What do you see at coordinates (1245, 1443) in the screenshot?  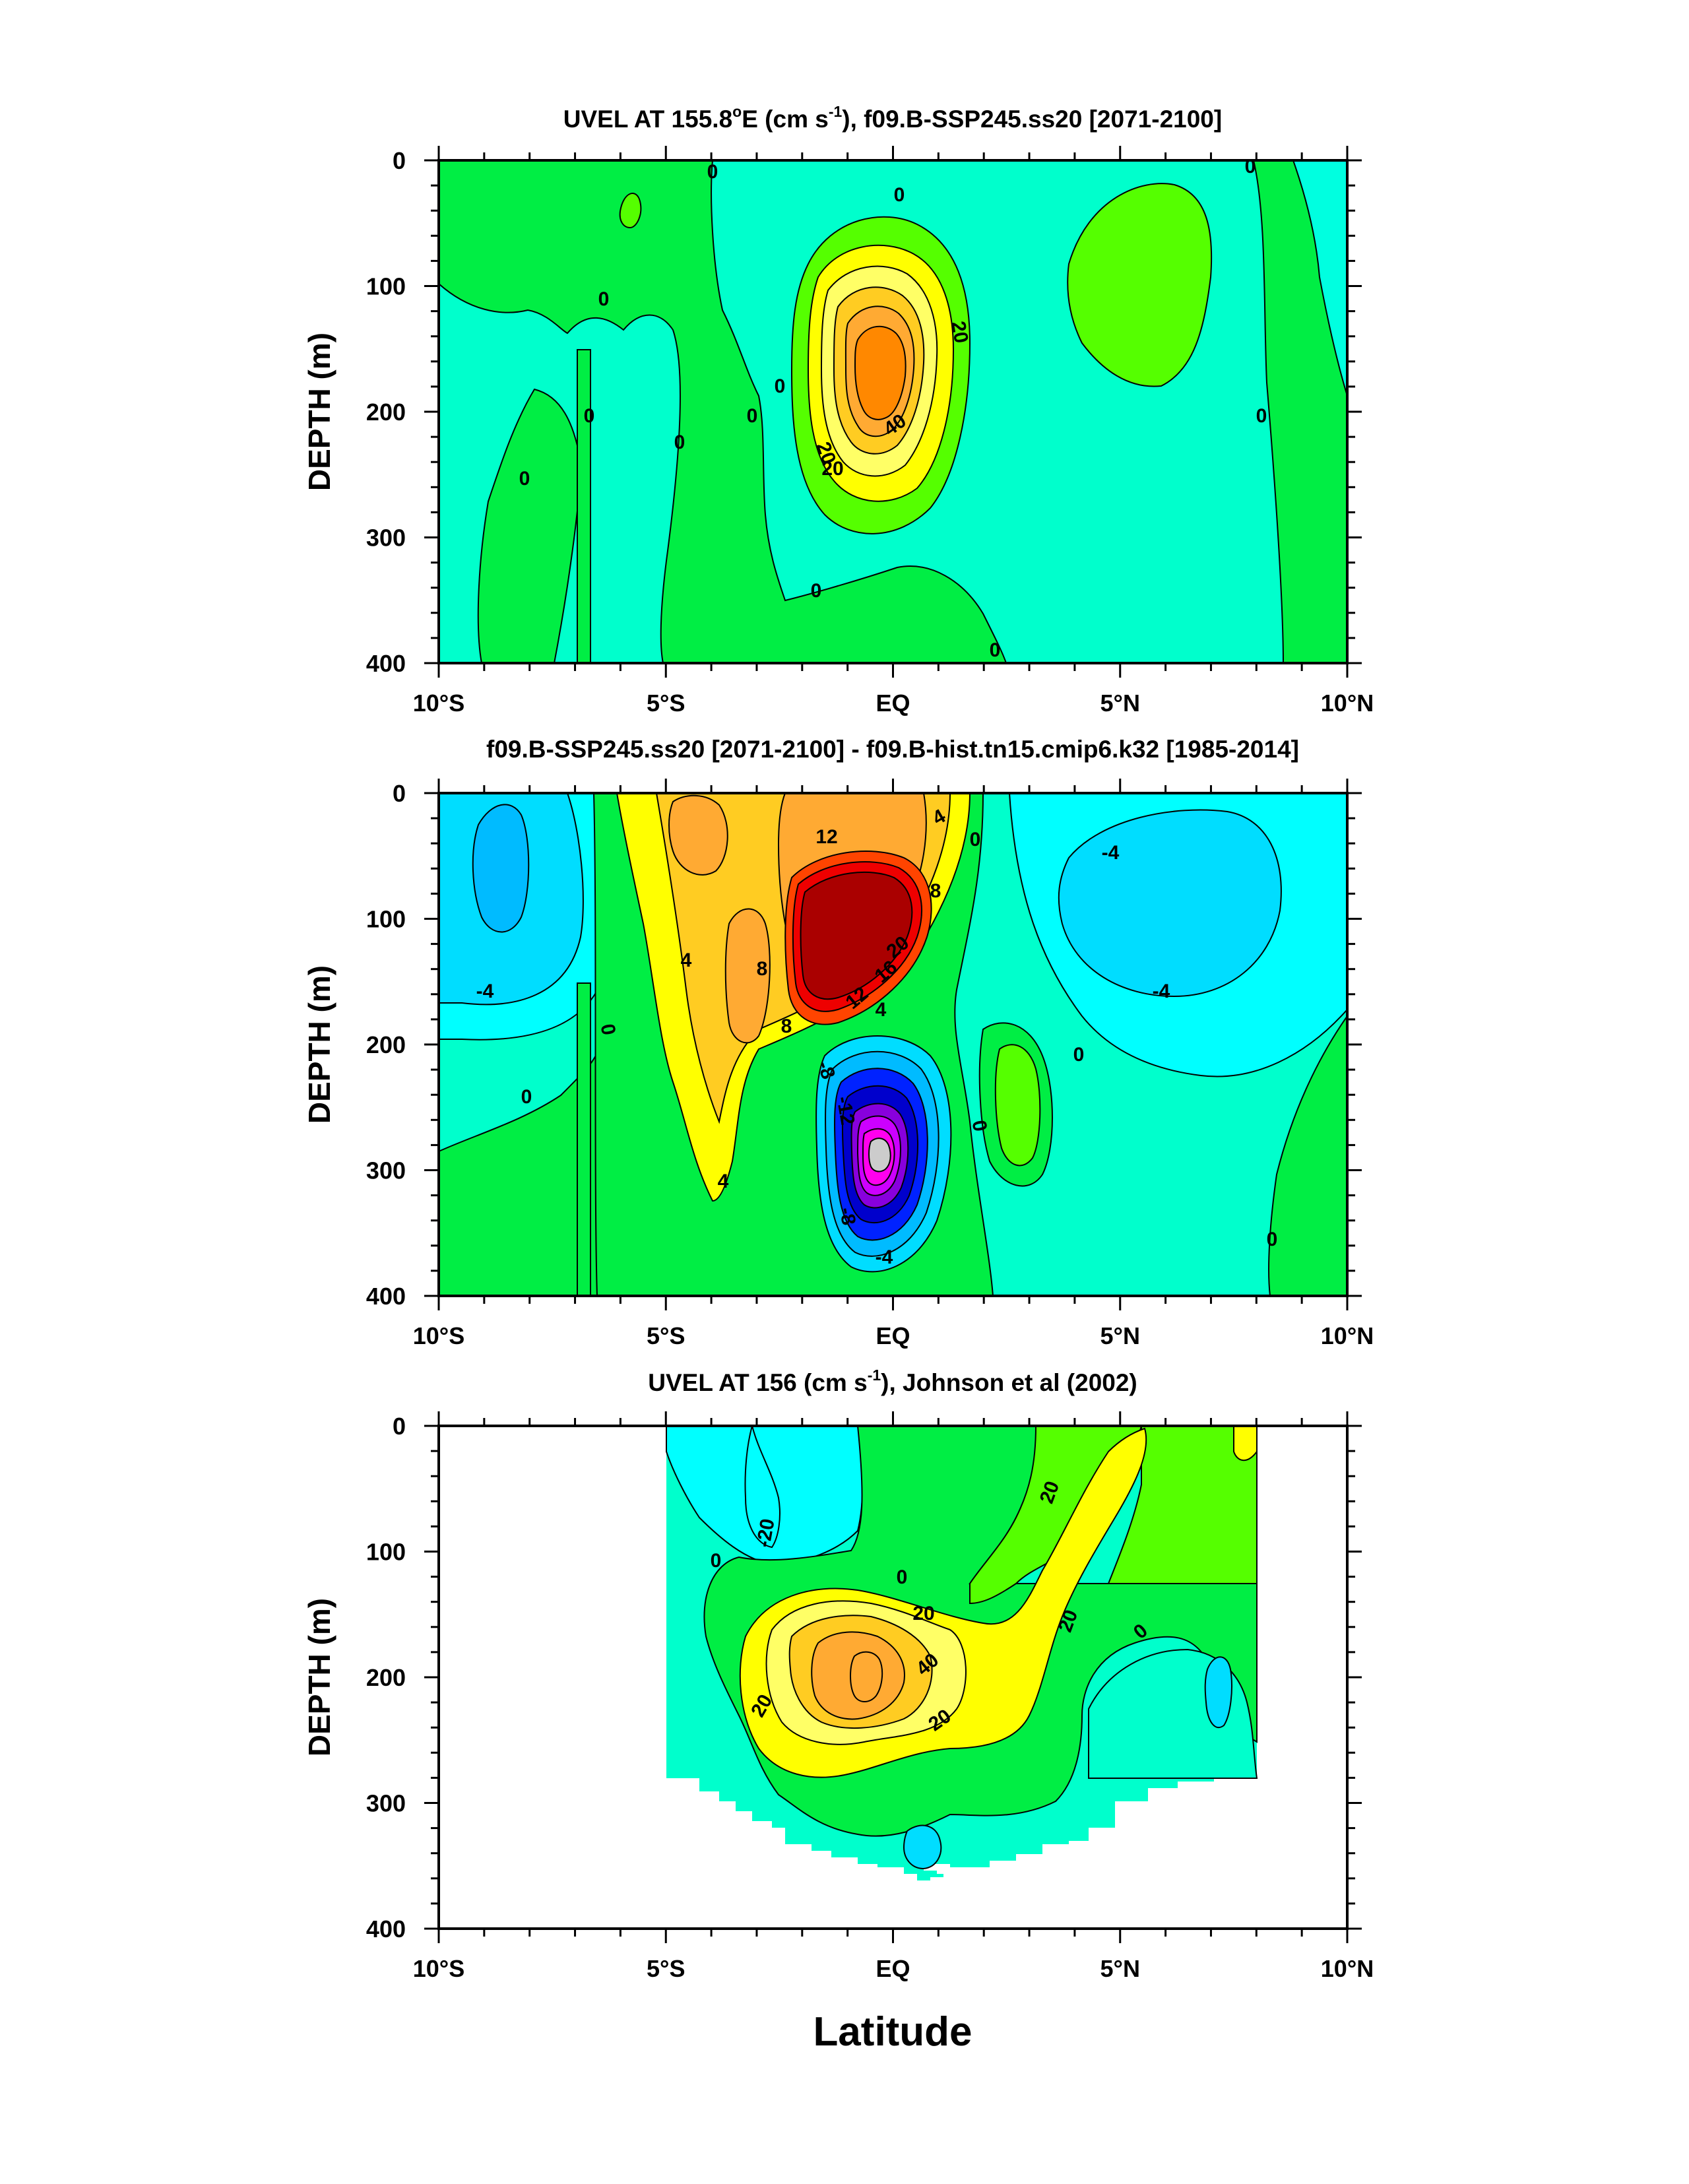 I see `panel-3-yellow-edge-region` at bounding box center [1245, 1443].